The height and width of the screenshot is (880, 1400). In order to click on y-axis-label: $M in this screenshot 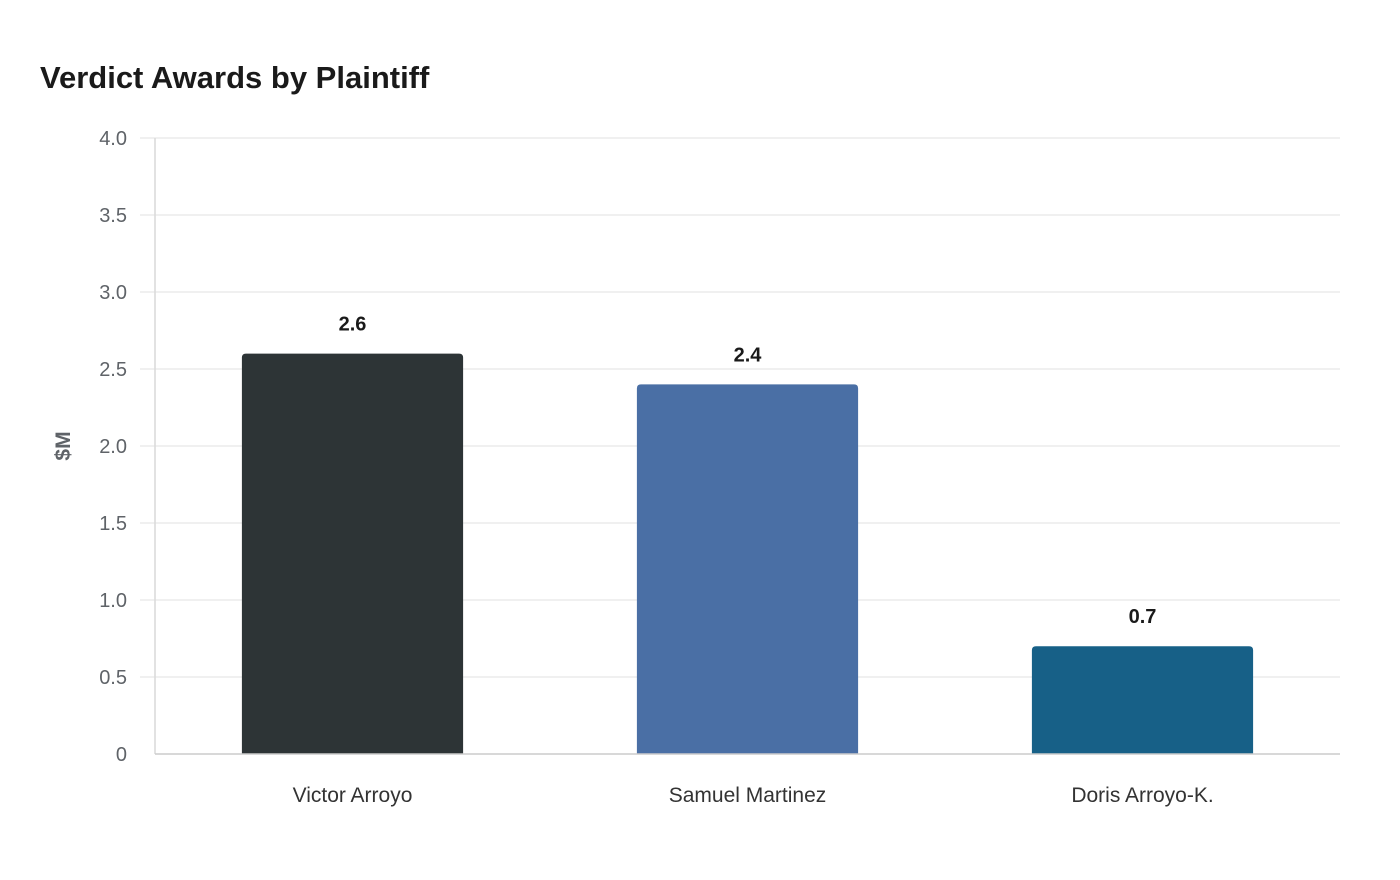, I will do `click(63, 445)`.